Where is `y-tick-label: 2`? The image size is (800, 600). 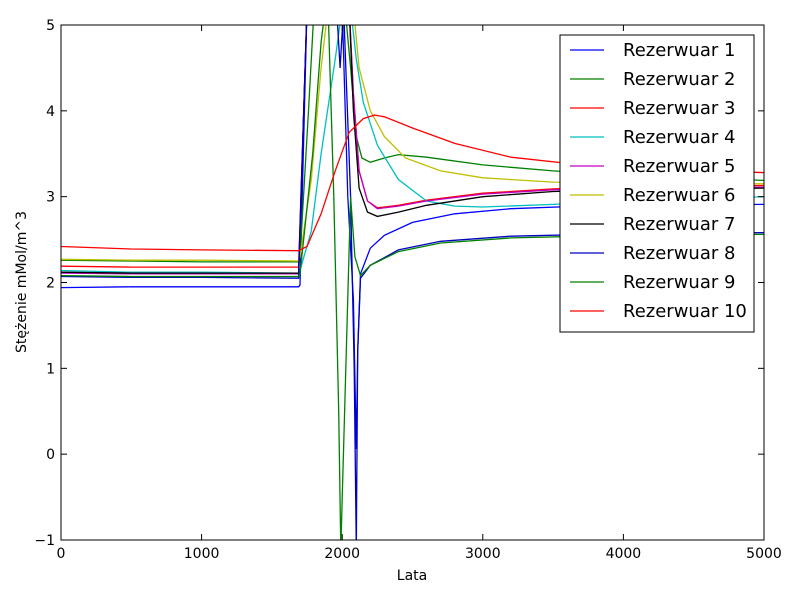
y-tick-label: 2 is located at coordinates (50, 284).